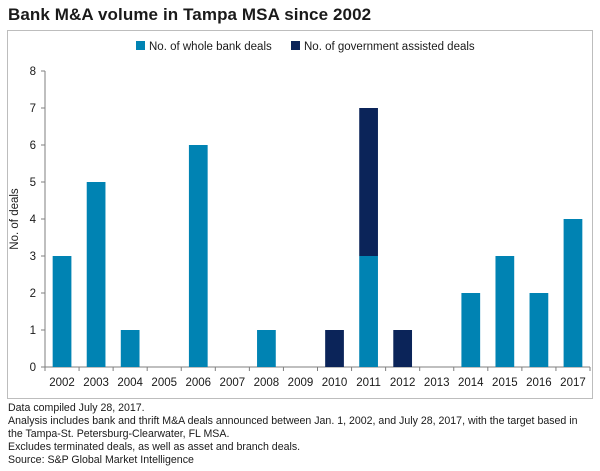 This screenshot has width=600, height=471. I want to click on x-tick-label: 2012, so click(403, 383).